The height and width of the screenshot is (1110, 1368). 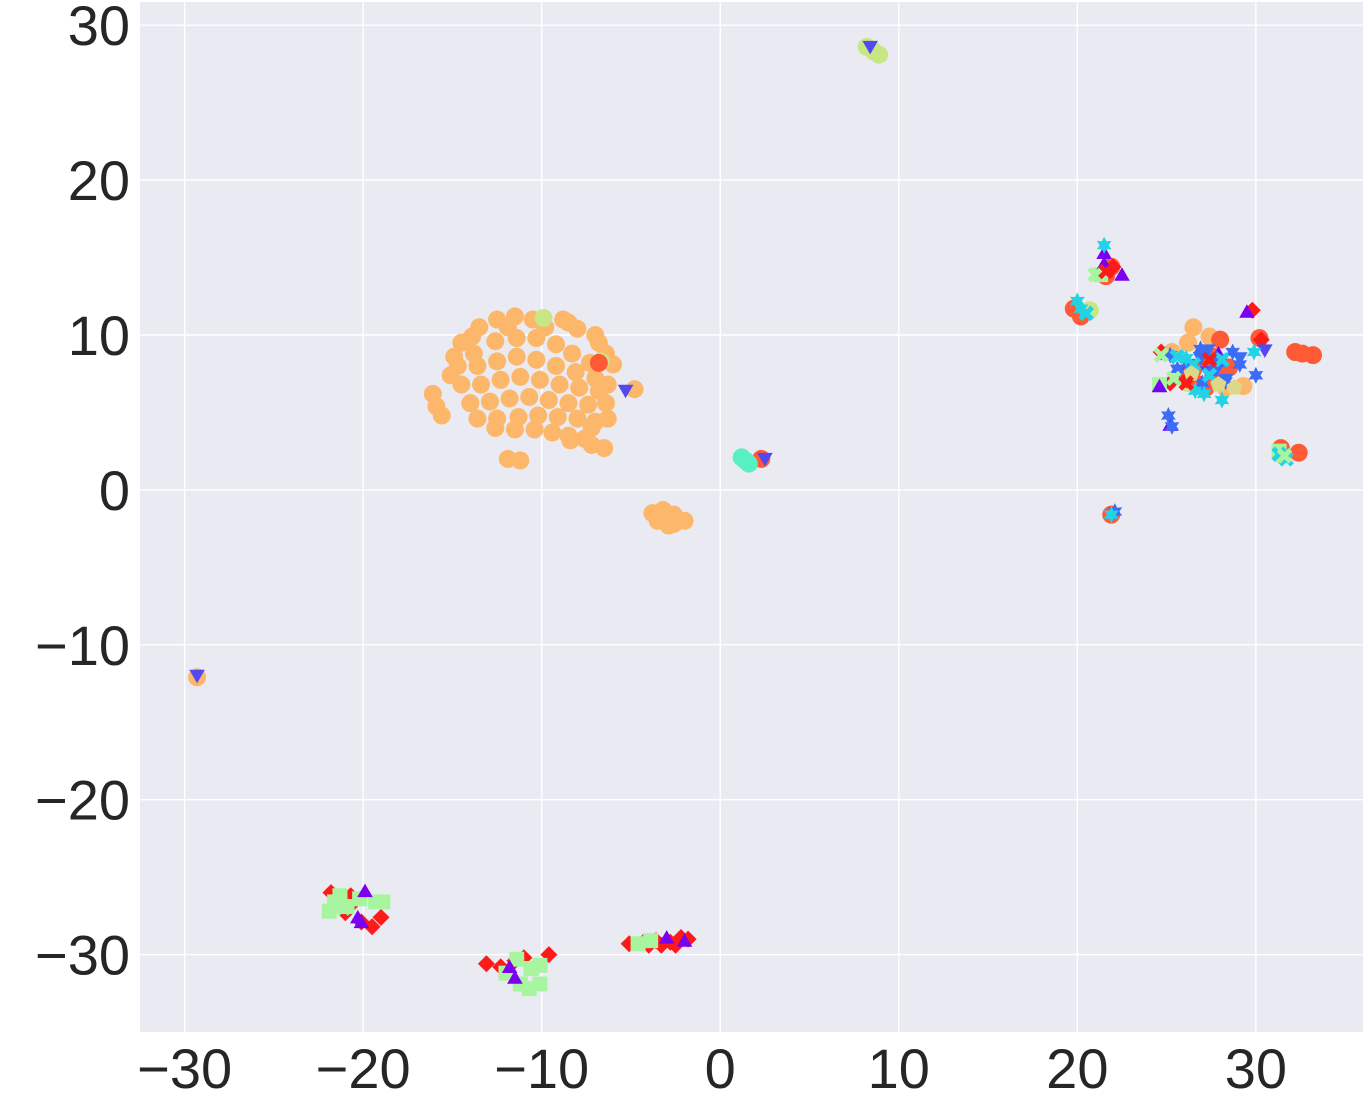 What do you see at coordinates (114, 490) in the screenshot?
I see `y-tick-label: 0` at bounding box center [114, 490].